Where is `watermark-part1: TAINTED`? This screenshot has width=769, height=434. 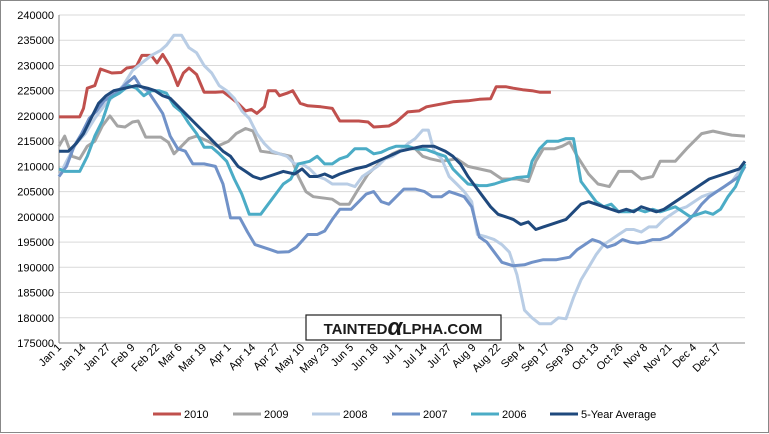
watermark-part1: TAINTED is located at coordinates (356, 329).